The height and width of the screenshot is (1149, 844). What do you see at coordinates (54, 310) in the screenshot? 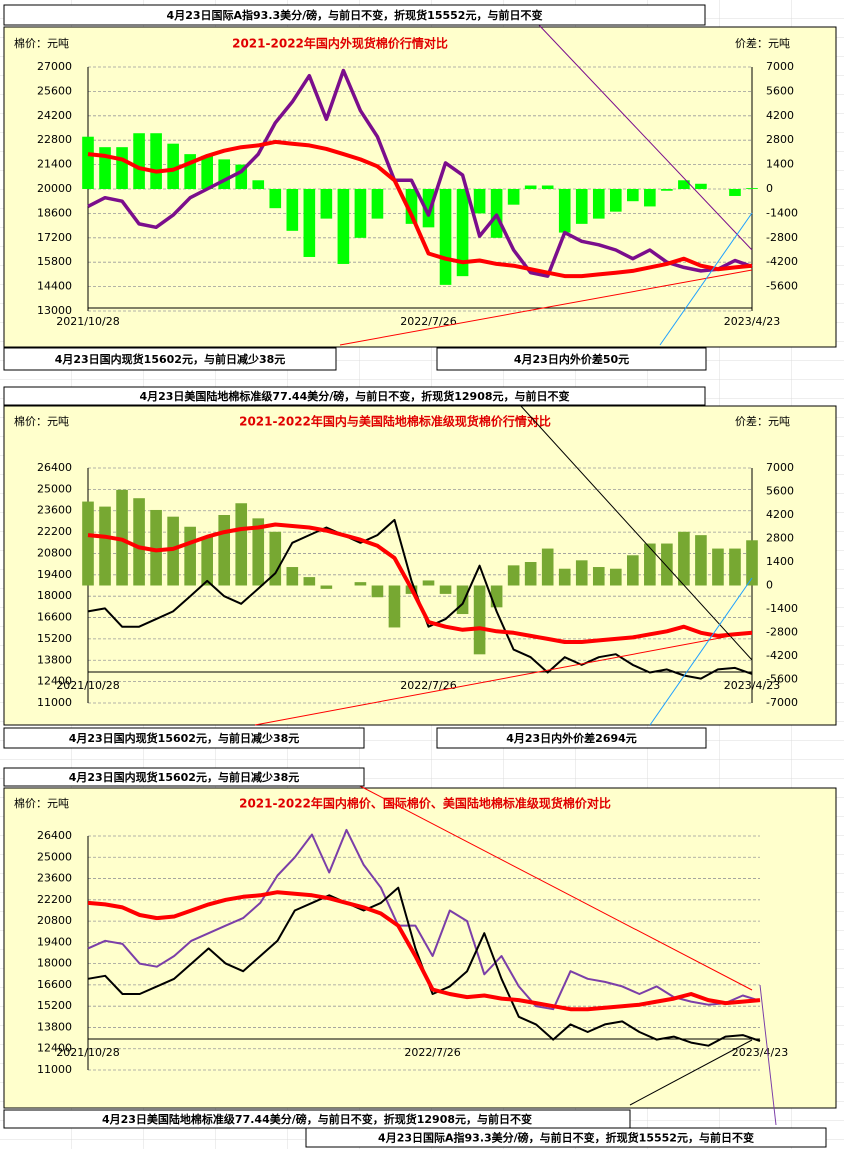
I see `y-tick-label: 13000` at bounding box center [54, 310].